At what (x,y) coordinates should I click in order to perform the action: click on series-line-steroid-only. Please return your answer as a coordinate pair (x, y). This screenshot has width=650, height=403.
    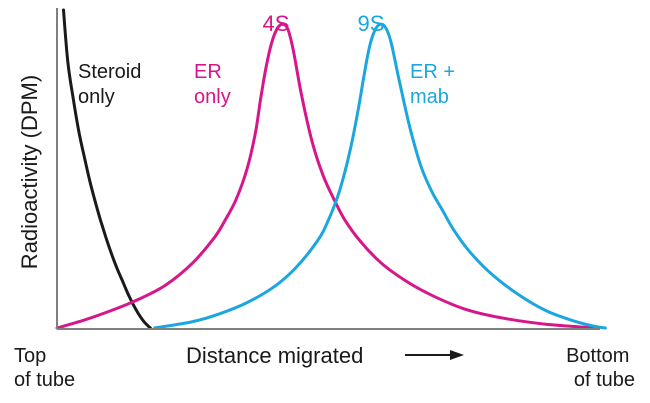
    Looking at the image, I should click on (107, 169).